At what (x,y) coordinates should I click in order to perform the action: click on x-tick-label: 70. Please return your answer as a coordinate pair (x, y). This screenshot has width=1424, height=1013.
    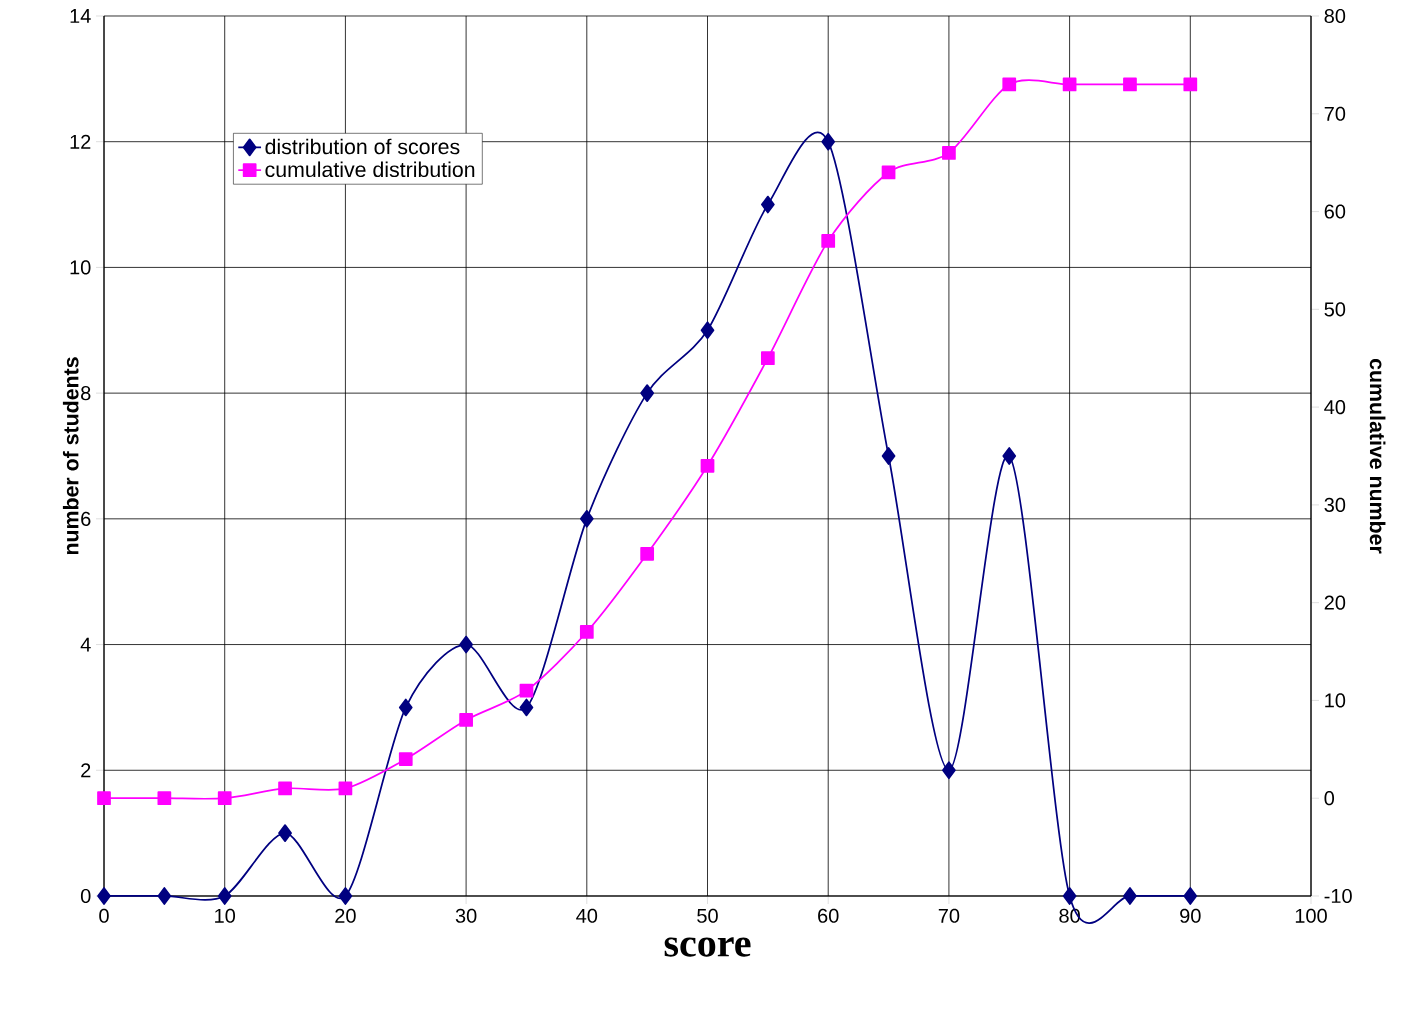
    Looking at the image, I should click on (949, 915).